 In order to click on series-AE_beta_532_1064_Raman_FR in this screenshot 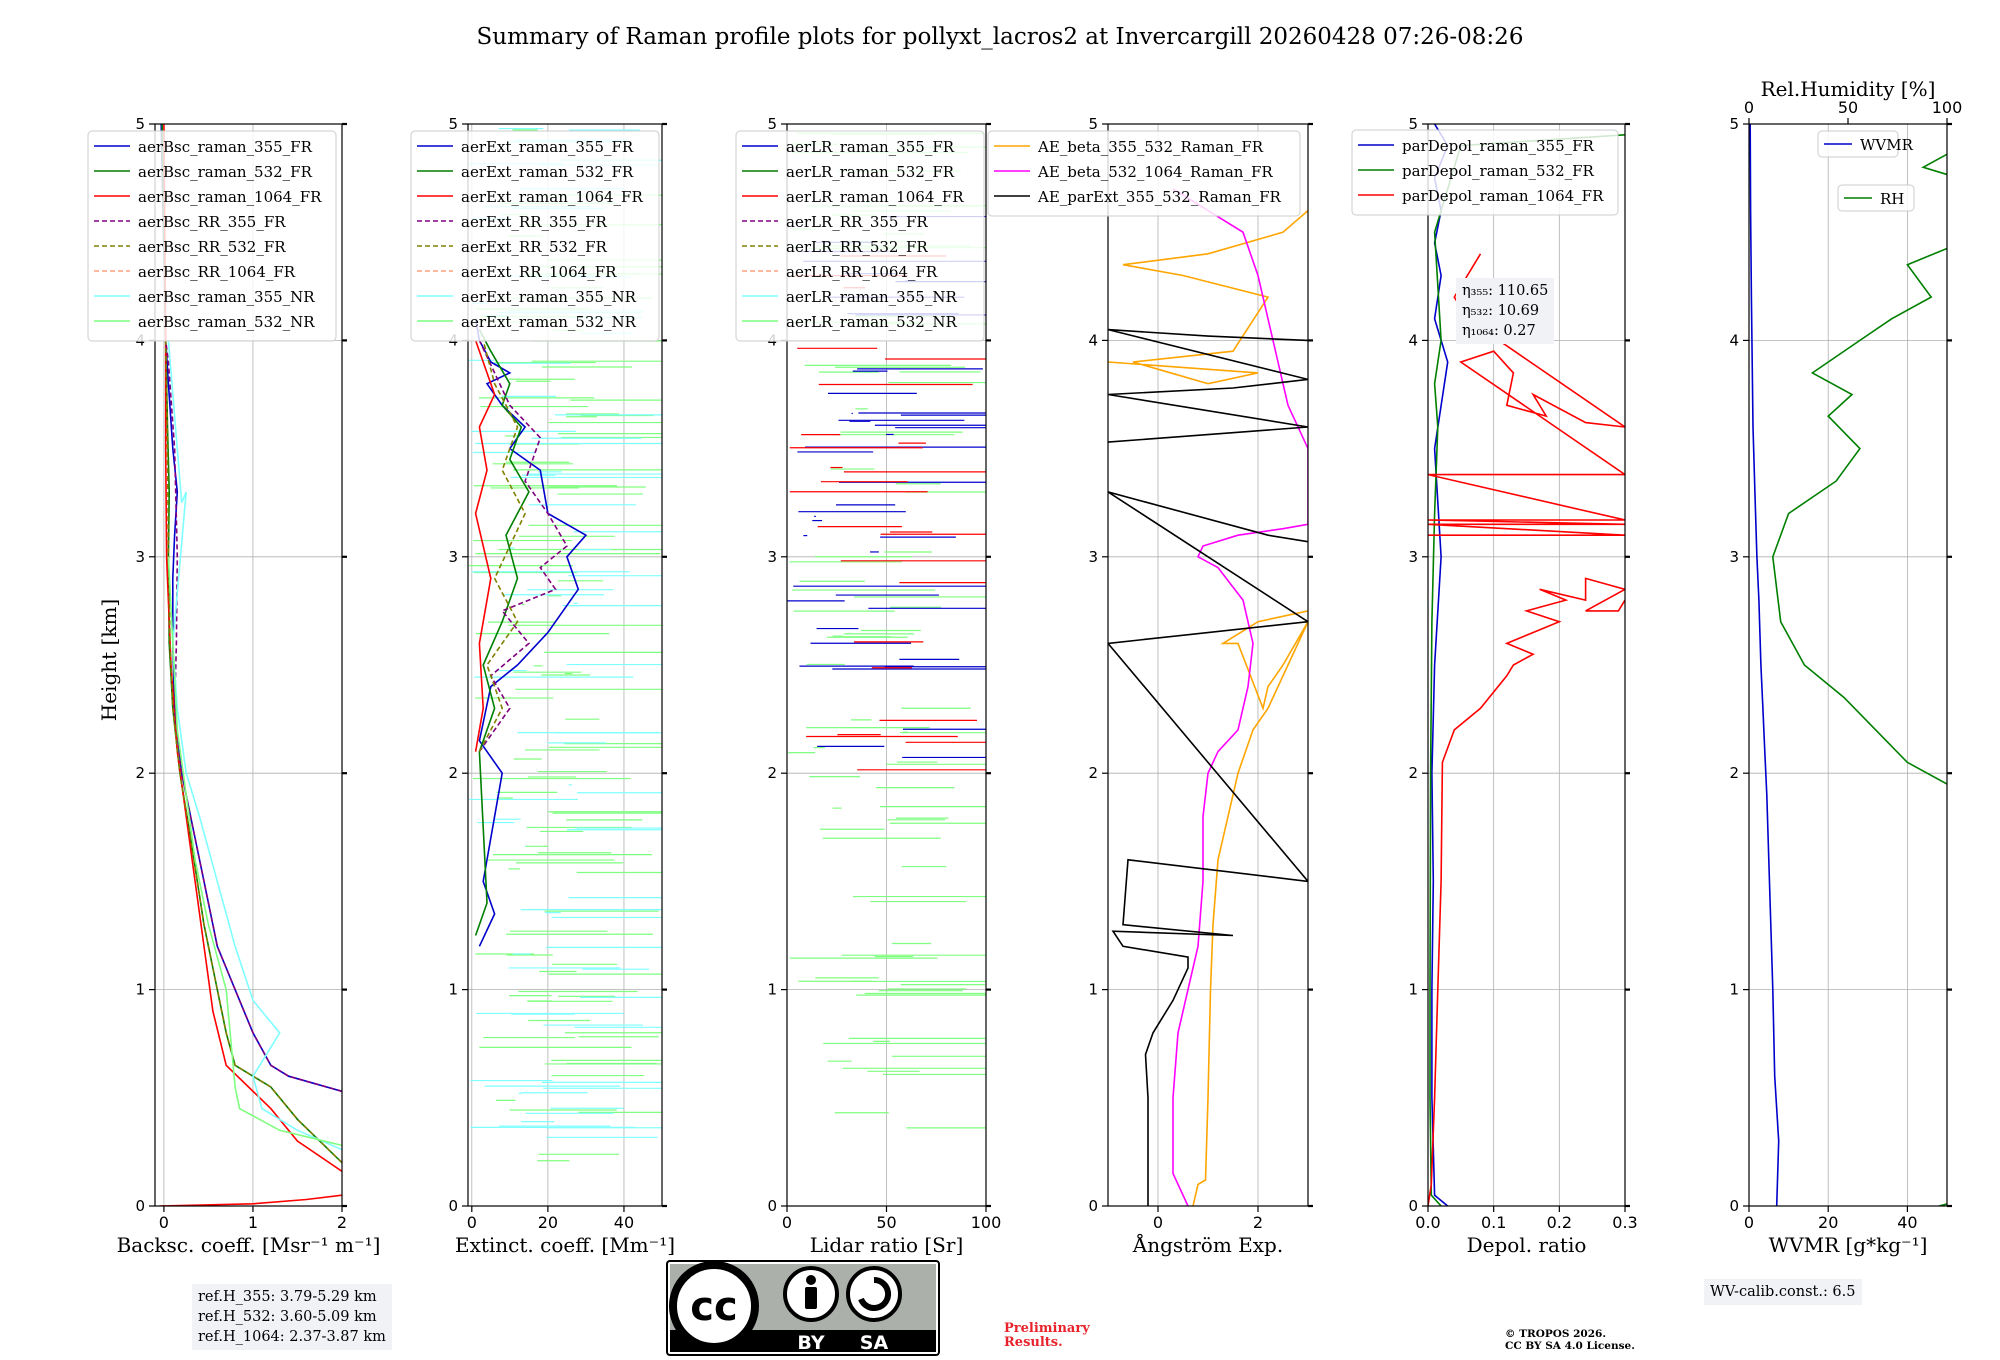, I will do `click(1240, 697)`.